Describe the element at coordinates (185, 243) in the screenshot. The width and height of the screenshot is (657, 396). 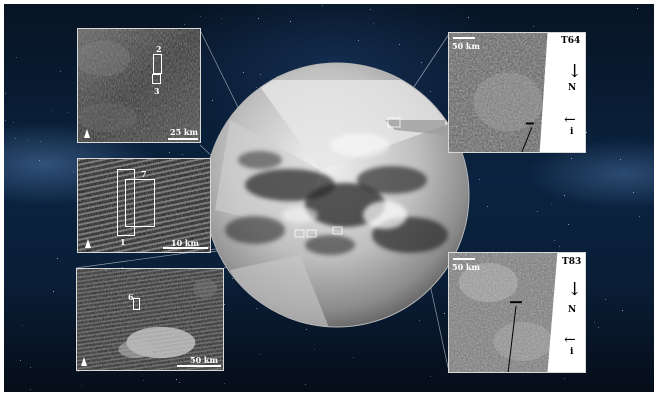
I see `scale-label: 10 km` at that location.